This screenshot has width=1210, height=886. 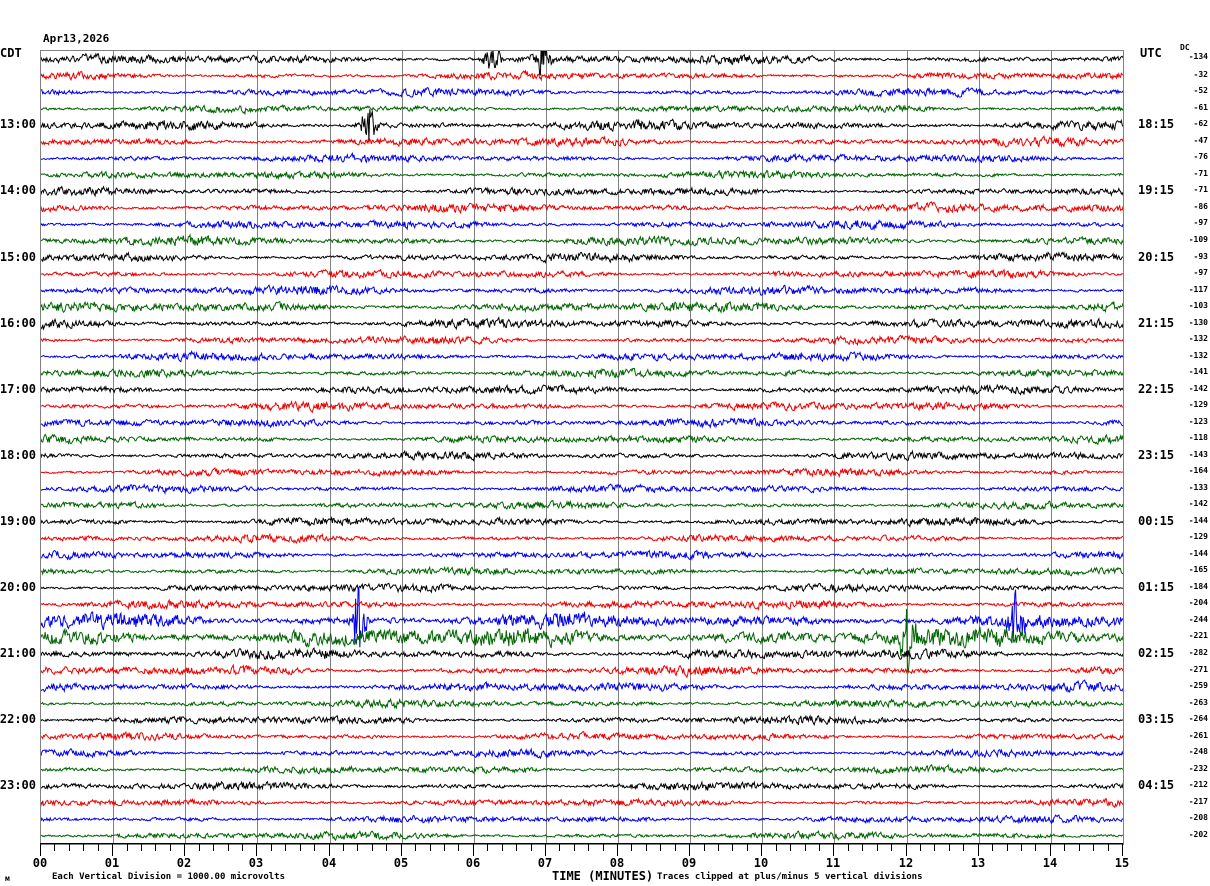 I want to click on cdt-time-label-2000: 20:00, so click(x=18, y=586).